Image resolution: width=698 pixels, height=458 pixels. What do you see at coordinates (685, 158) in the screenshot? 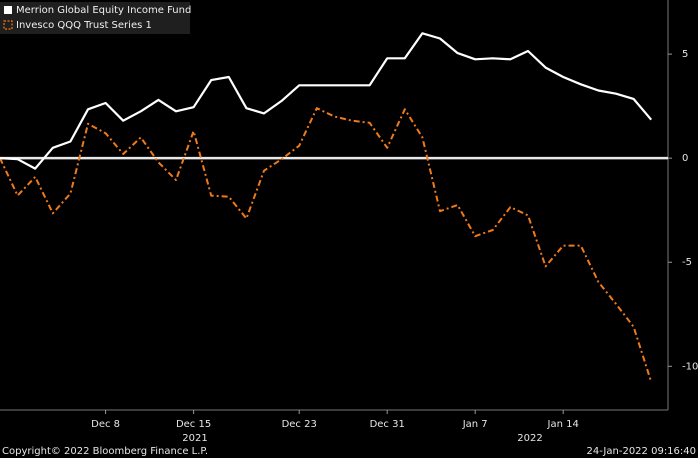
I see `y-tick-label: 0` at bounding box center [685, 158].